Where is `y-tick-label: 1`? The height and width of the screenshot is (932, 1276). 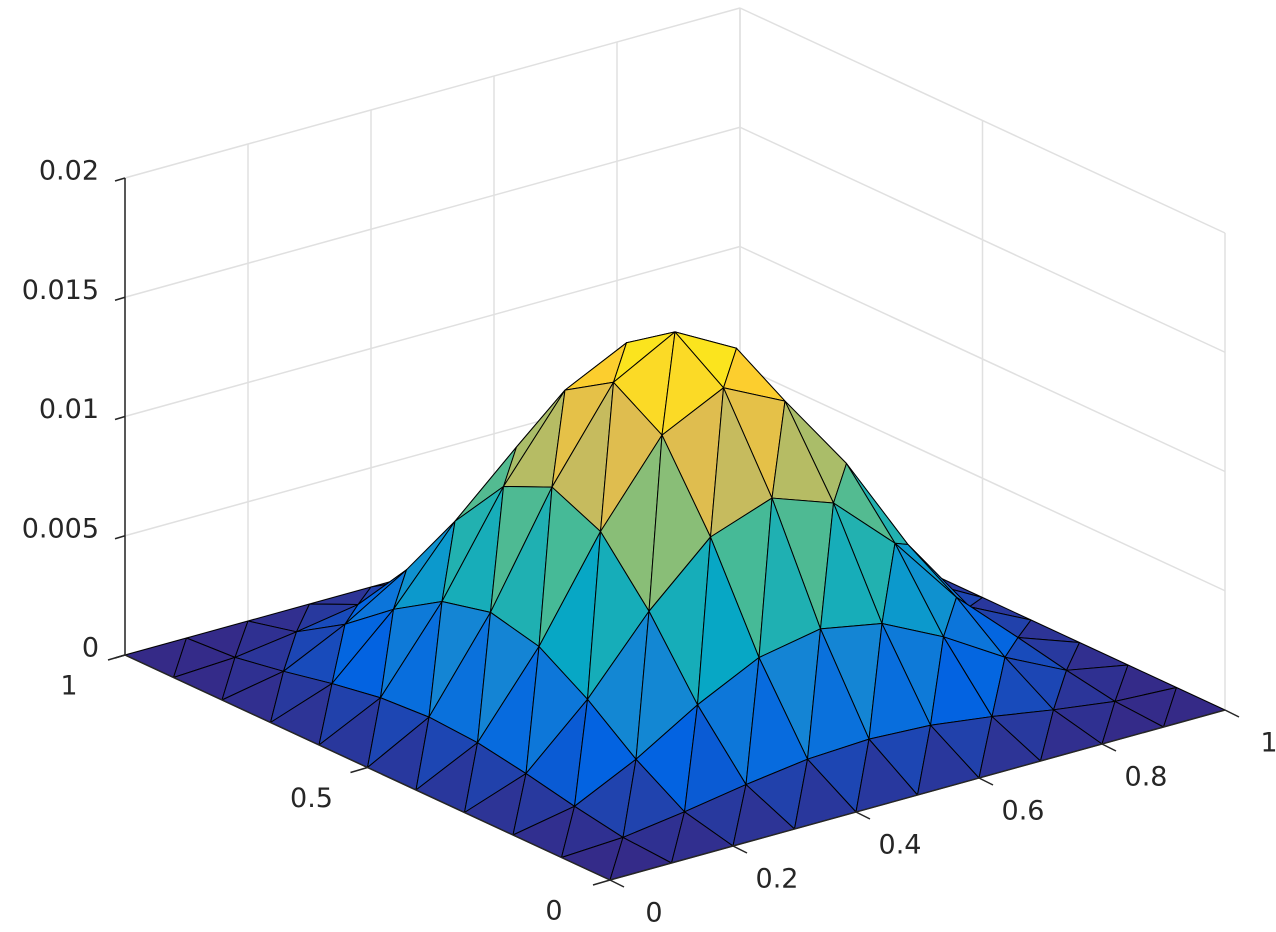
y-tick-label: 1 is located at coordinates (68, 686).